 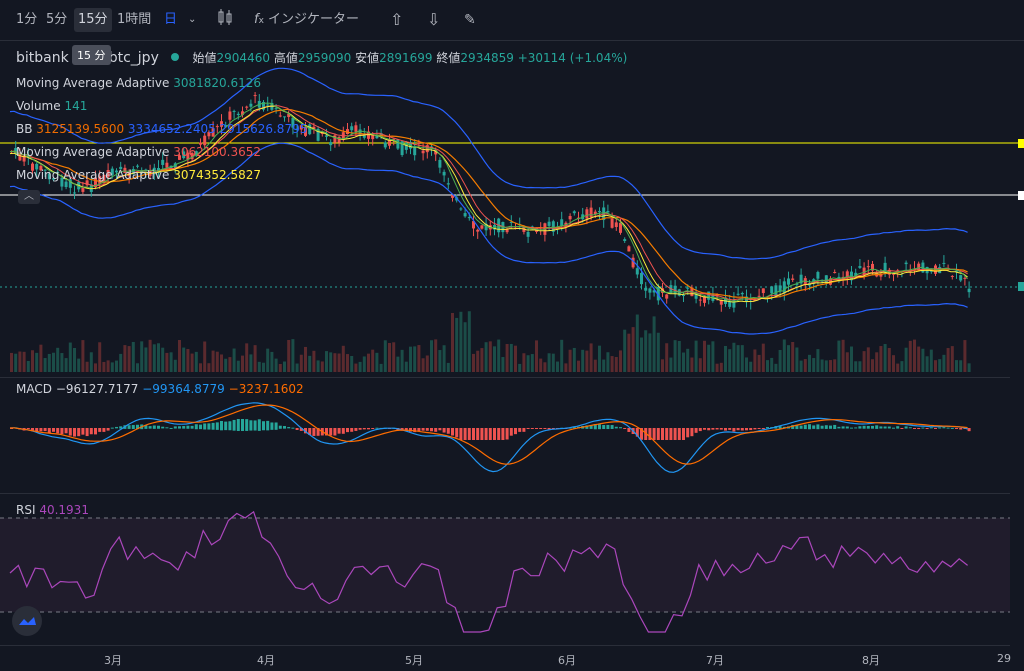 I want to click on macd-legend: MACD −96127.7177 −99364.8779 −3237.1602, so click(x=160, y=389).